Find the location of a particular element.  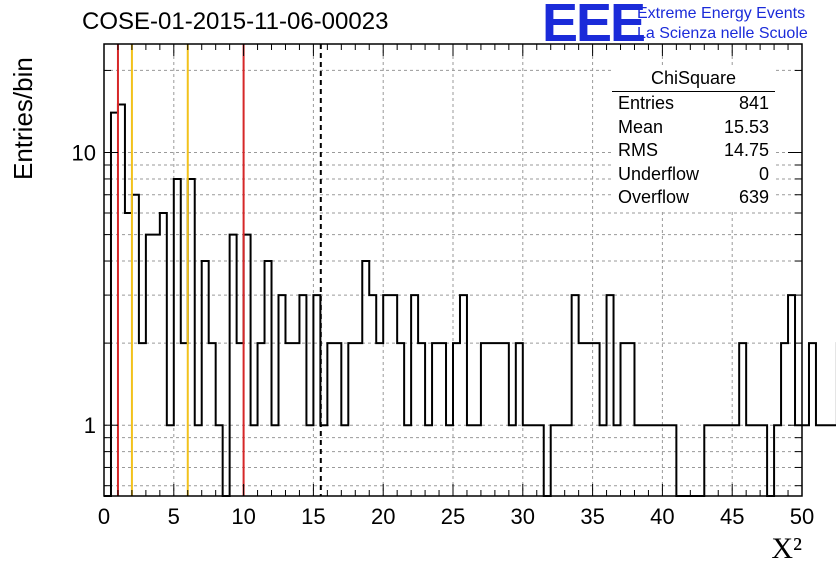

stats-box-title: ChiSquare is located at coordinates (693, 80).